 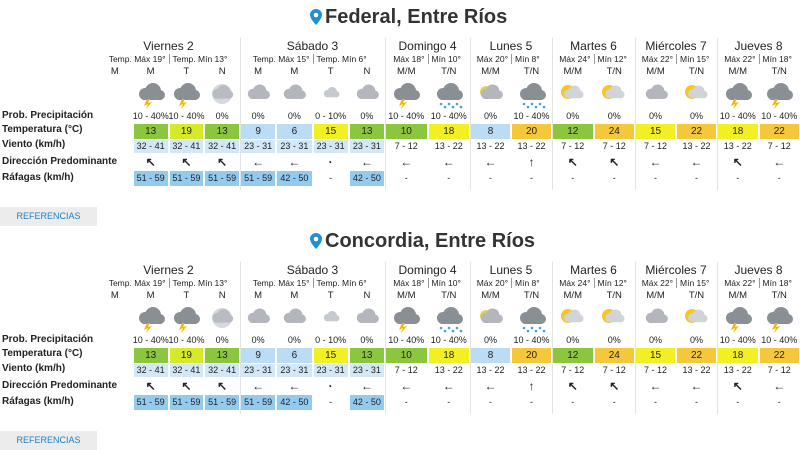 What do you see at coordinates (427, 46) in the screenshot?
I see `day-name: Domingo 4` at bounding box center [427, 46].